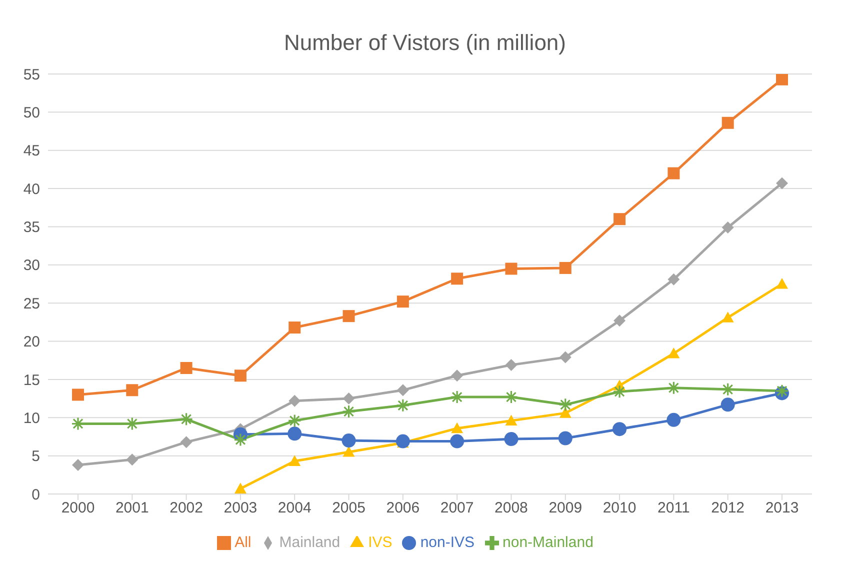 The image size is (850, 569). I want to click on y-tick-label: 55, so click(31, 75).